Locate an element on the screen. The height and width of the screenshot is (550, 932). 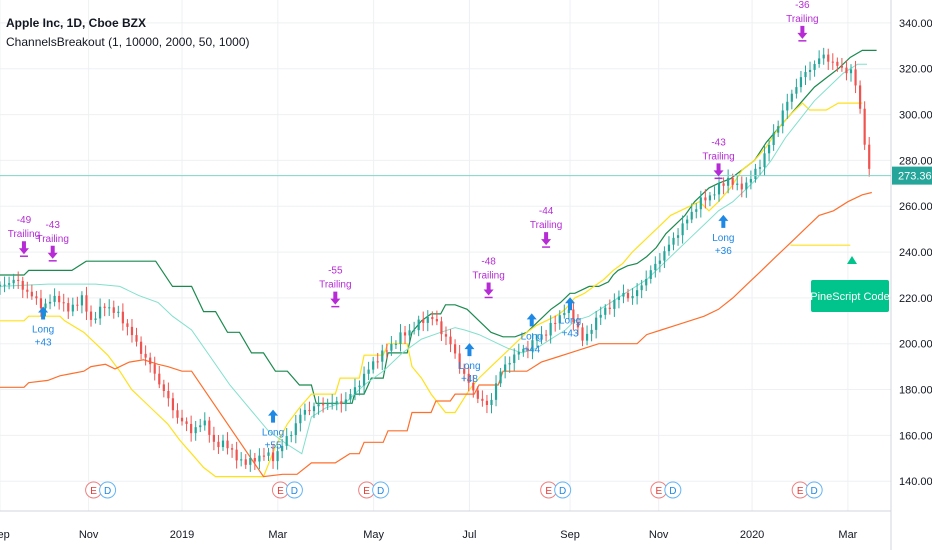
price-tick-label: 220.00 is located at coordinates (915, 299).